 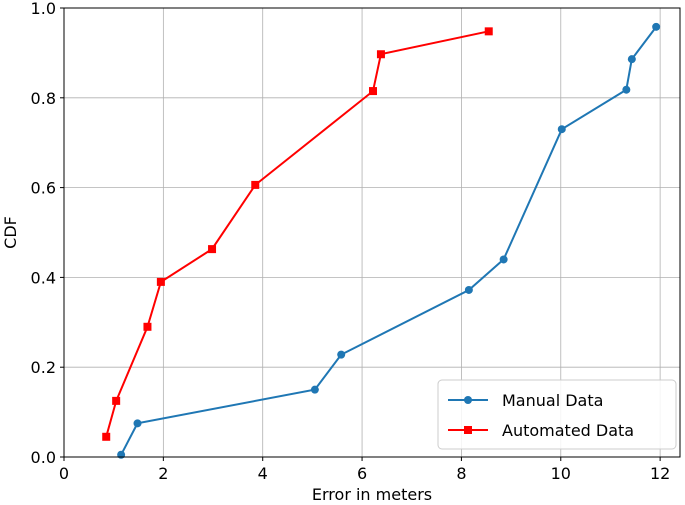 I want to click on y-tick-label: 0.8, so click(x=43, y=98).